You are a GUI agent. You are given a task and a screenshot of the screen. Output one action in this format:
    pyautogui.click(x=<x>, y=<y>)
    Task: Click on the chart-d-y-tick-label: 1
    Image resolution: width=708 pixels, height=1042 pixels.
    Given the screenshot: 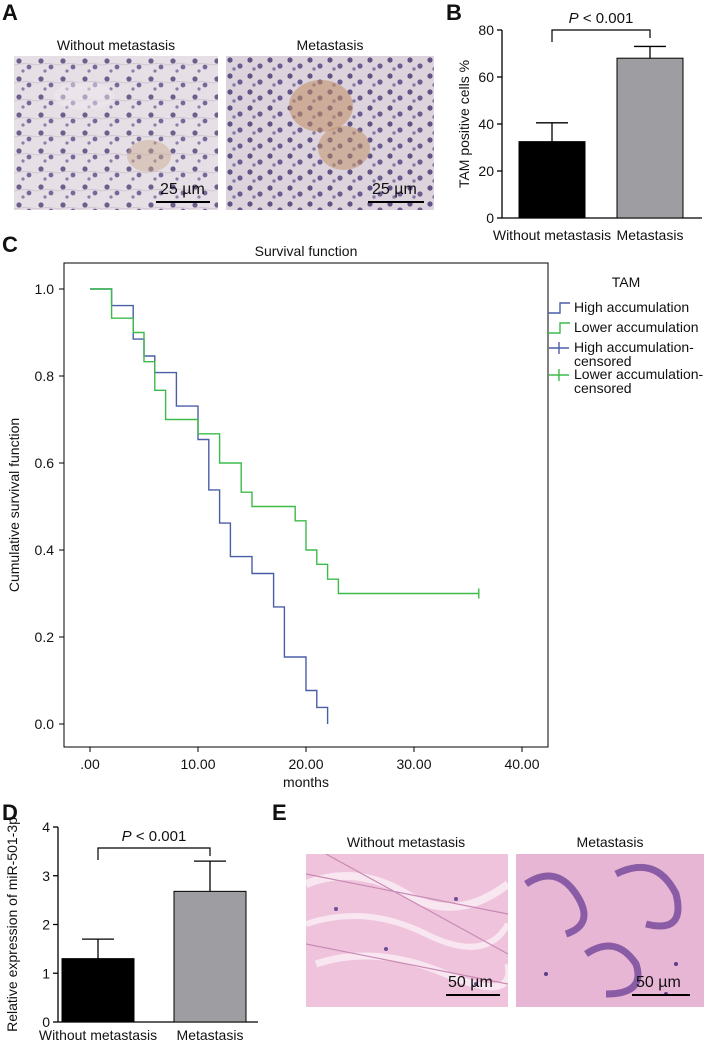 What is the action you would take?
    pyautogui.click(x=46, y=973)
    